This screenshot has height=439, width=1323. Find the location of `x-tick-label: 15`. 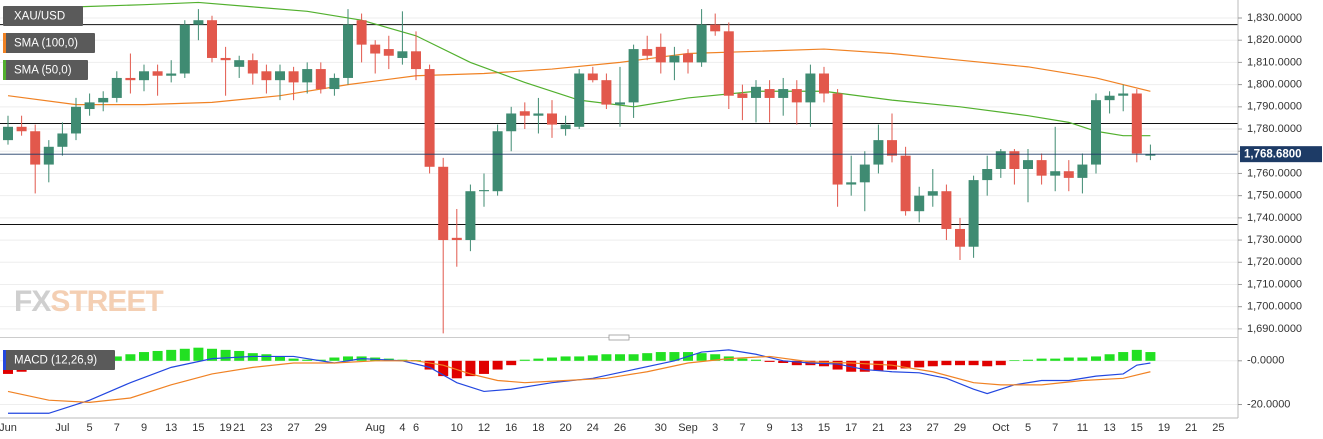

x-tick-label: 15 is located at coordinates (1137, 428).